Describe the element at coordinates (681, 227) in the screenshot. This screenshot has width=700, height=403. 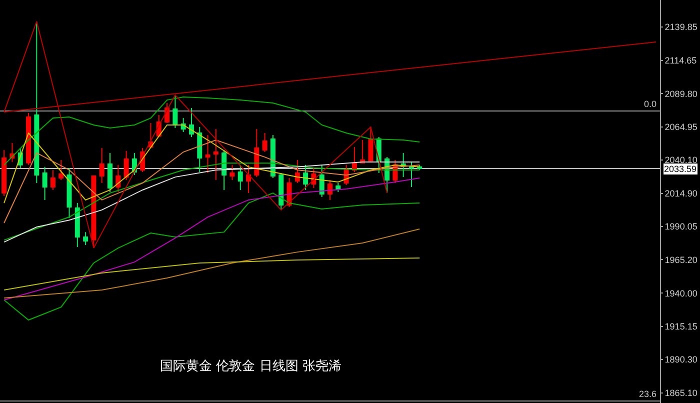
I see `y-tick-label: 1990.05` at that location.